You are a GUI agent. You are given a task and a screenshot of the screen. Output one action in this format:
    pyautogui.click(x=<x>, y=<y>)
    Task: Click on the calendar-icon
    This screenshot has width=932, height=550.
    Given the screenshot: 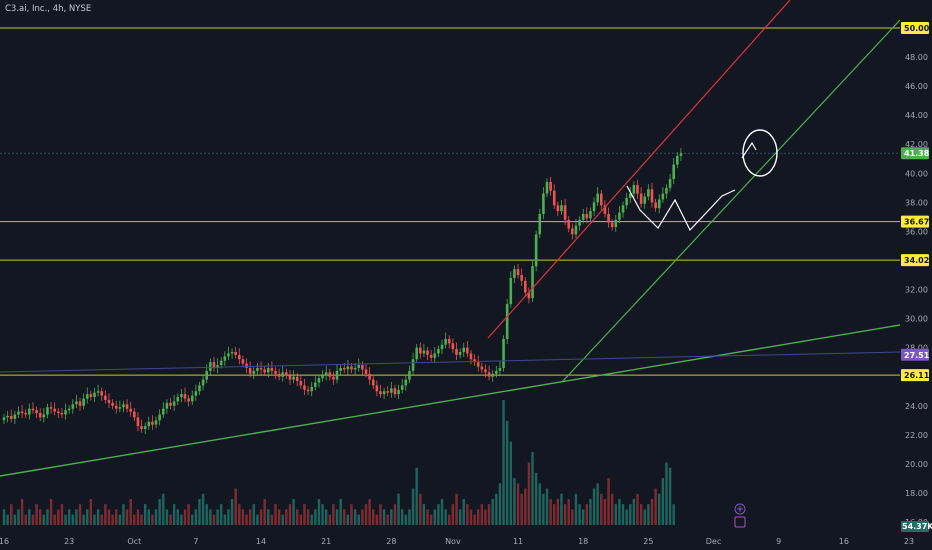 What is the action you would take?
    pyautogui.click(x=740, y=522)
    